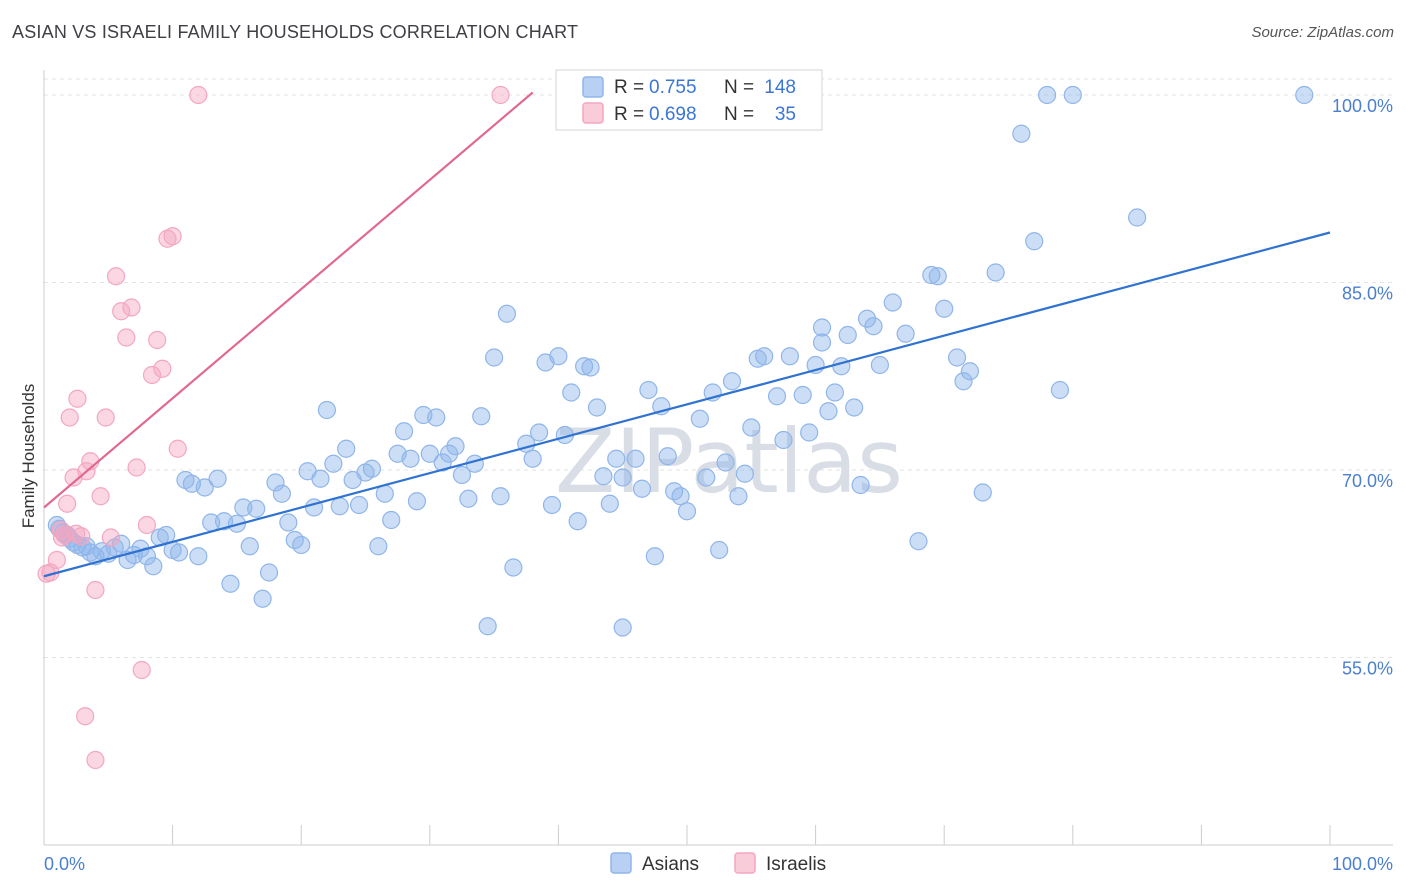 This screenshot has width=1406, height=892. I want to click on y-tick-label-1: 70.0%, so click(1367, 481).